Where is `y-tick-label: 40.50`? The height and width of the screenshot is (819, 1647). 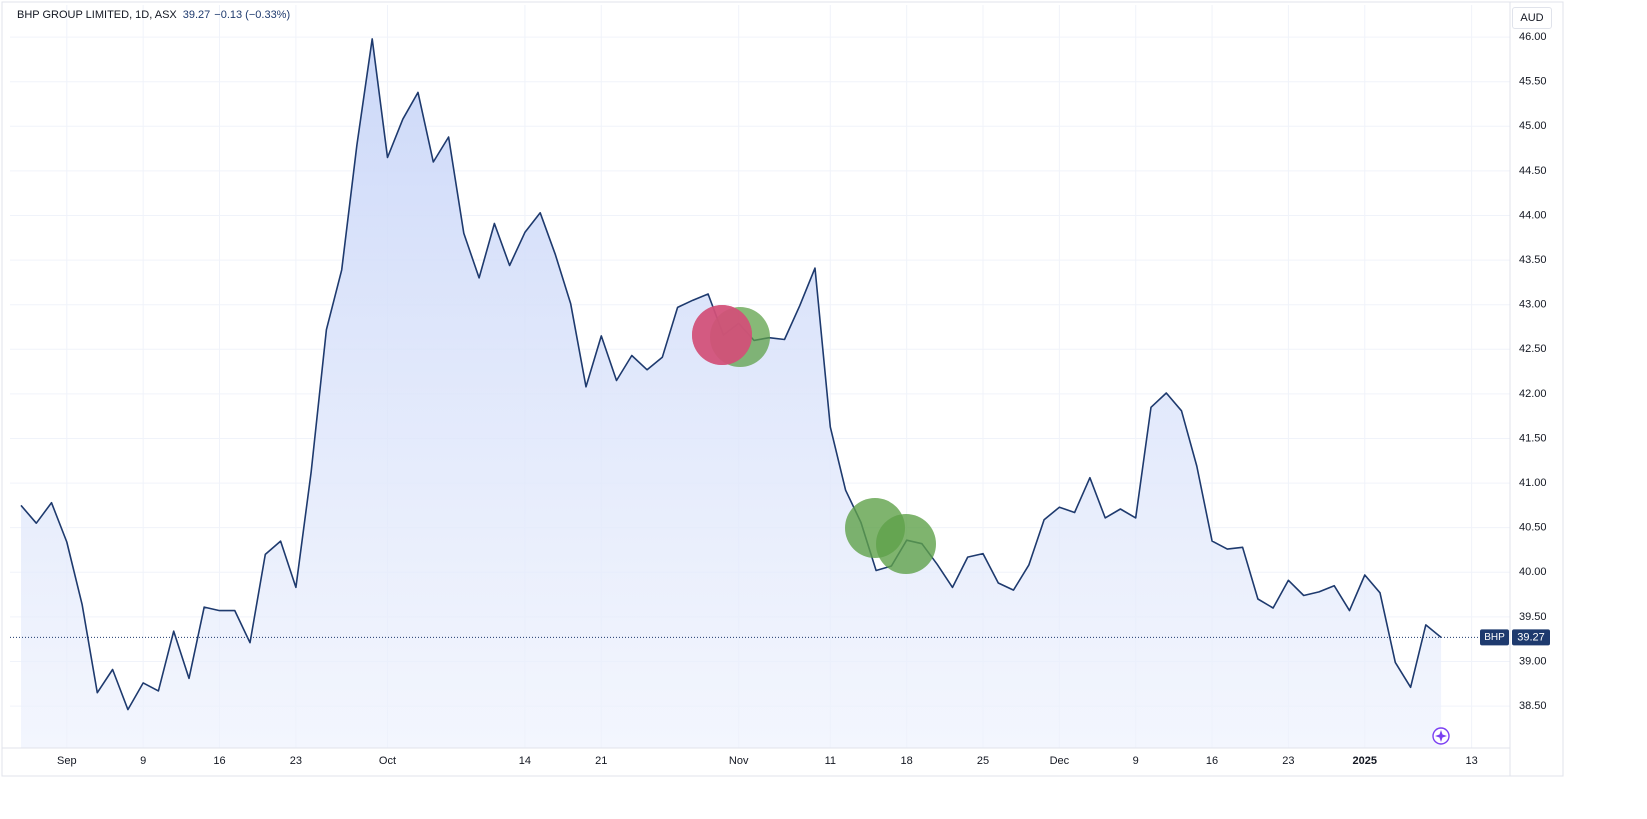
y-tick-label: 40.50 is located at coordinates (1533, 528).